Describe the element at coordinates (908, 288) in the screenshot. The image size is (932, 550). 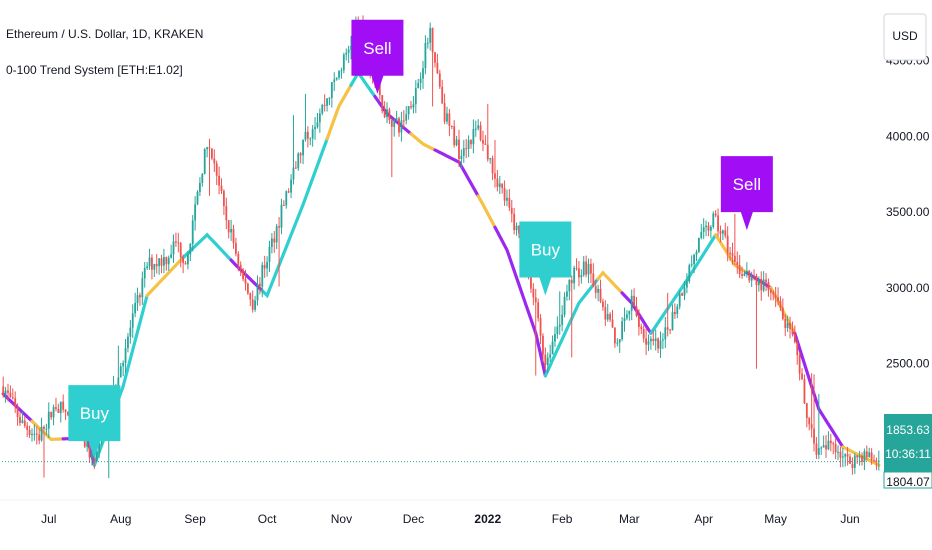
I see `y-tick-label: 3000.00` at that location.